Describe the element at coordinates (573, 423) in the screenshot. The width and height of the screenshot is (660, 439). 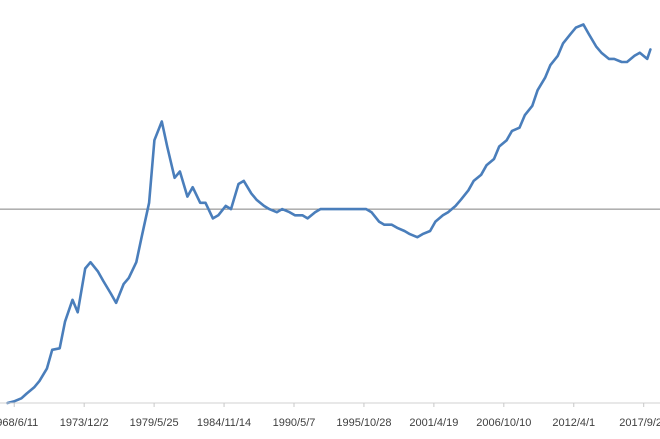
I see `x-tick-label: 2012/4/1` at that location.